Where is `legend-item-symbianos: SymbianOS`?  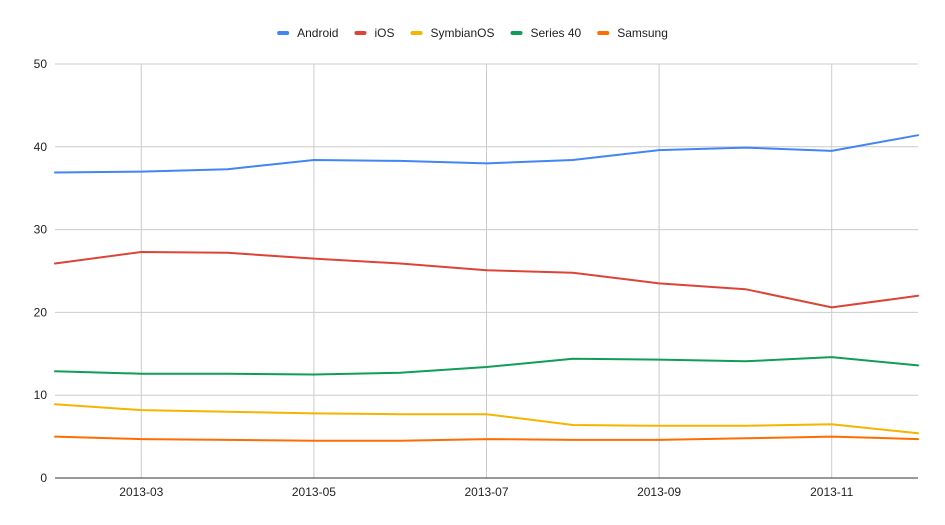 legend-item-symbianos: SymbianOS is located at coordinates (452, 33).